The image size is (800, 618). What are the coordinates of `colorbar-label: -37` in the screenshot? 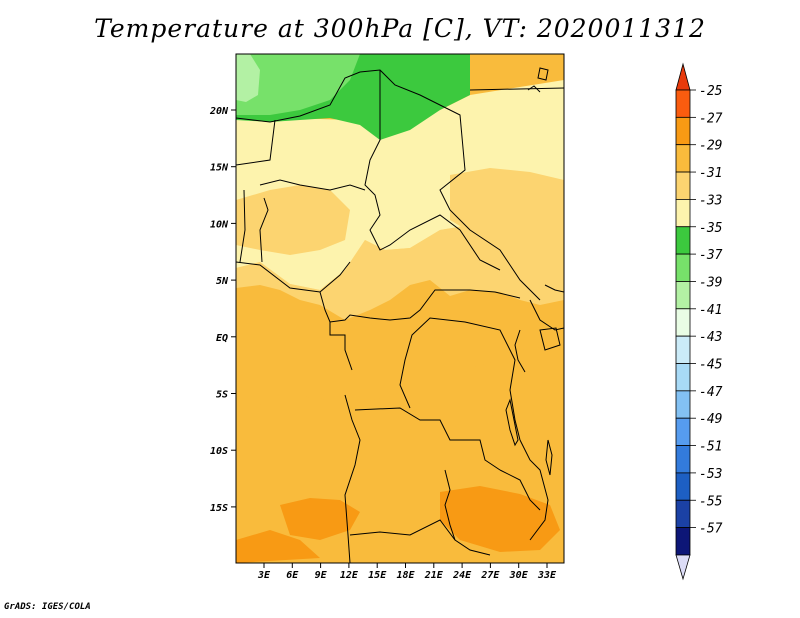 It's located at (711, 255).